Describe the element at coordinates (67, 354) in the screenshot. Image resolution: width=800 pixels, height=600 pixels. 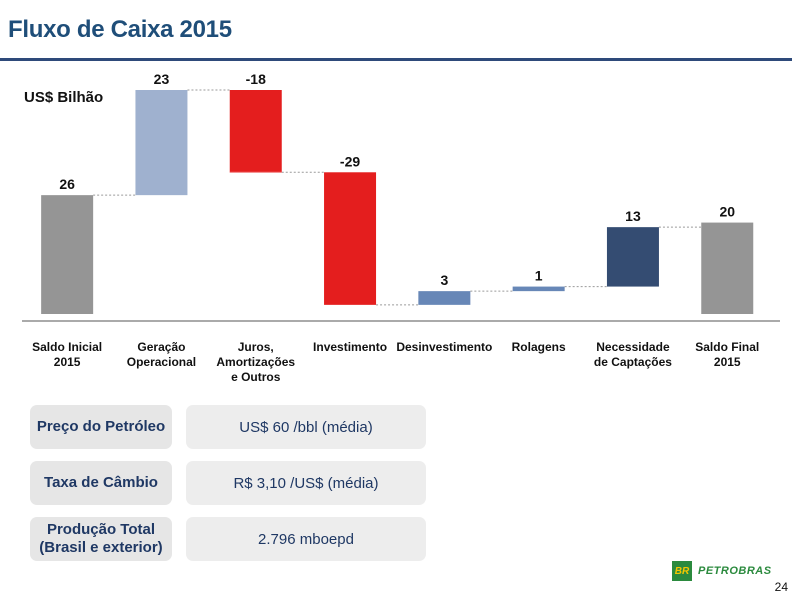
I see `category-label-1: Saldo Inicial 2015` at that location.